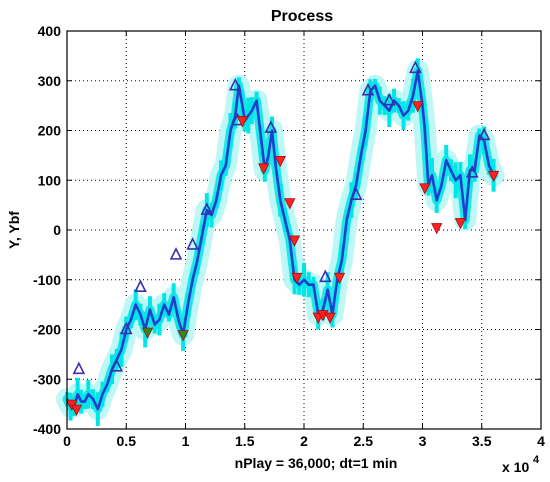 Image resolution: width=550 pixels, height=482 pixels. Describe the element at coordinates (14, 230) in the screenshot. I see `y-axis-title: Y, Ybf` at that location.